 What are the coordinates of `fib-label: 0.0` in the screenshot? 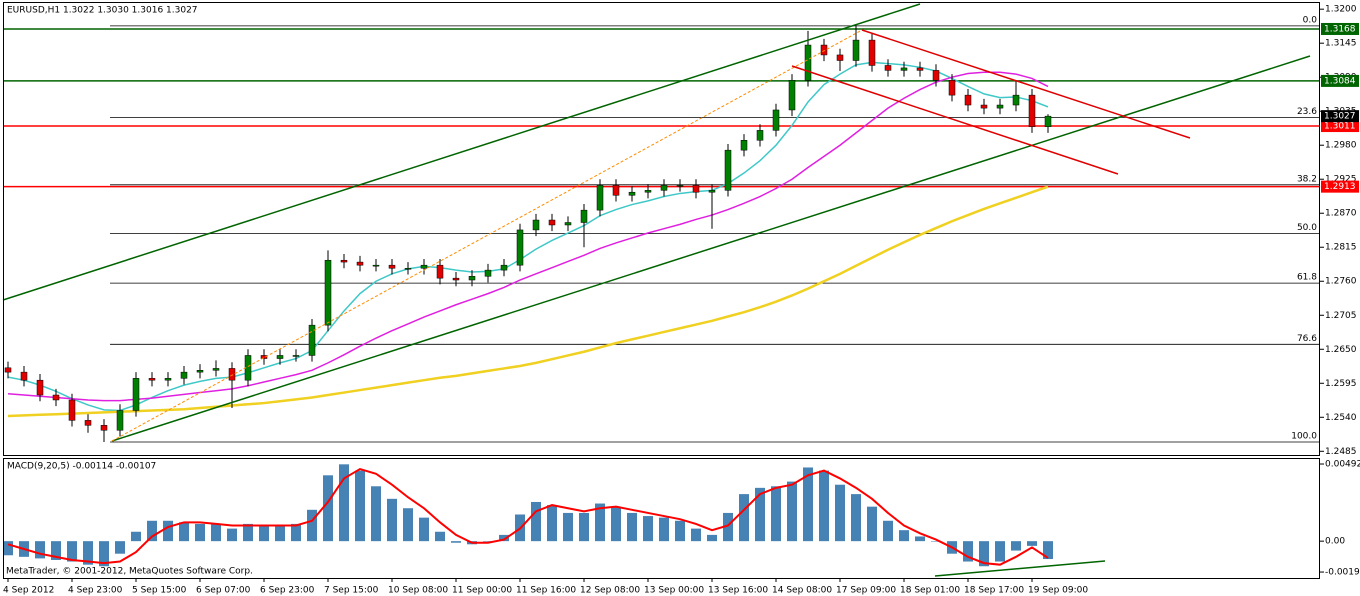 It's located at (1310, 20).